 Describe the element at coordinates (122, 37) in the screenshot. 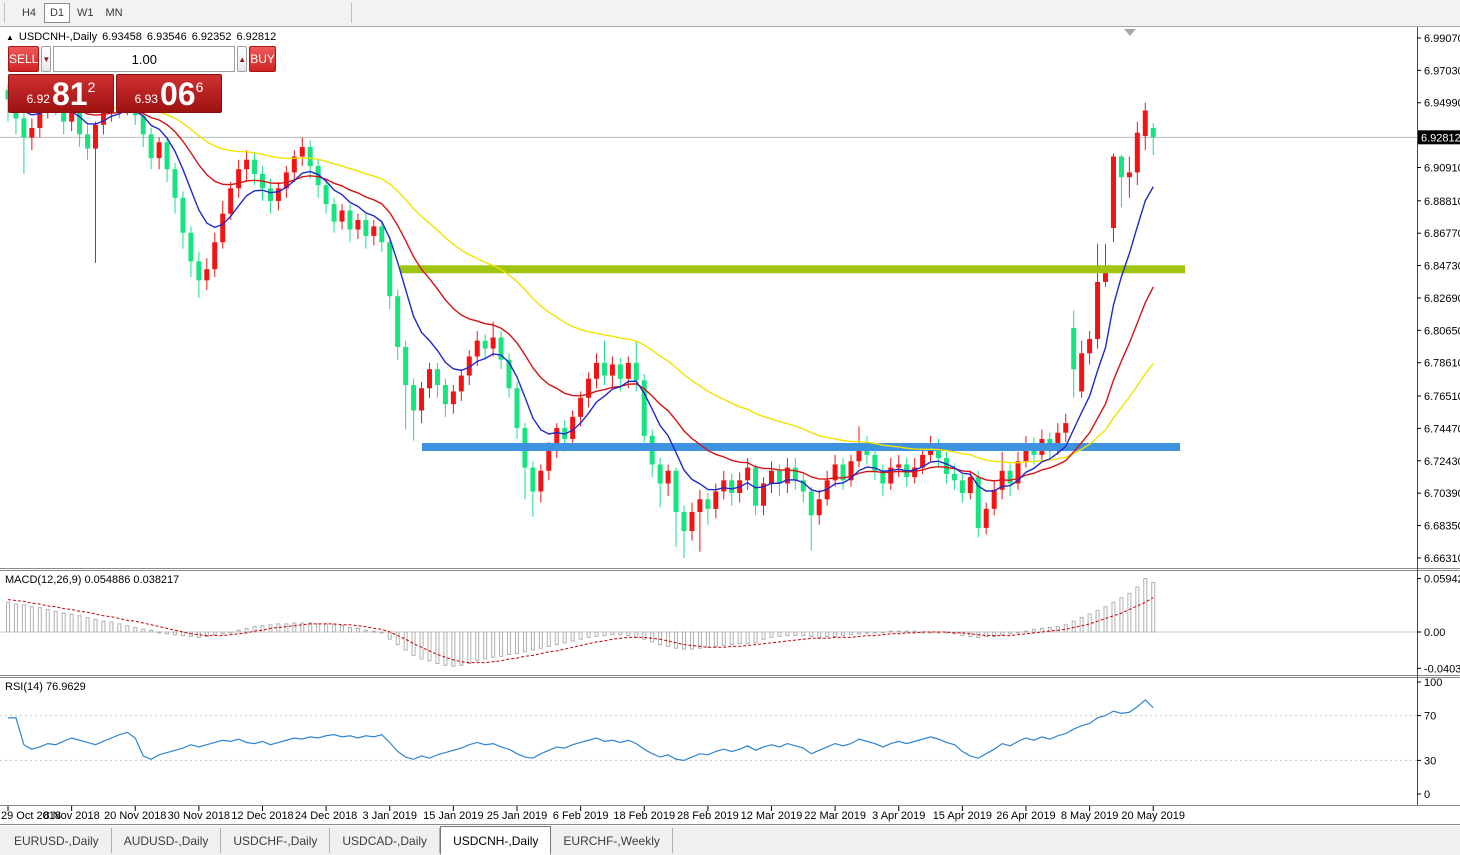

I see `ohlc-open: 6.93458` at that location.